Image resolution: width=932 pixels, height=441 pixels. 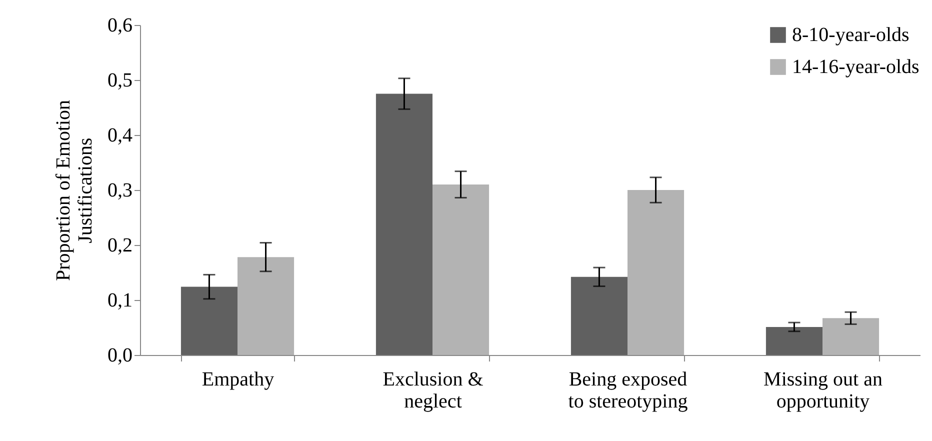 I want to click on y-tick-label: 0,4, so click(x=120, y=135).